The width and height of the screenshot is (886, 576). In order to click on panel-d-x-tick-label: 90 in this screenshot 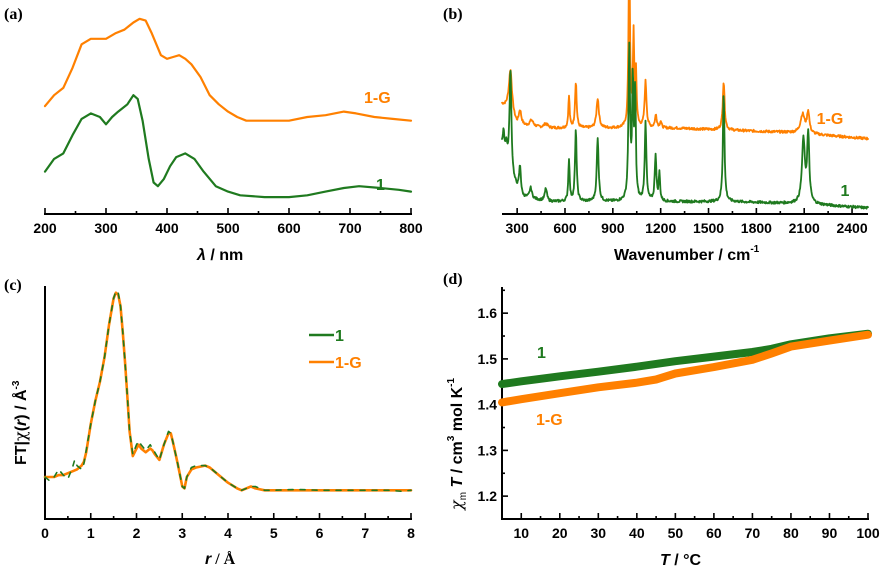, I will do `click(830, 533)`.